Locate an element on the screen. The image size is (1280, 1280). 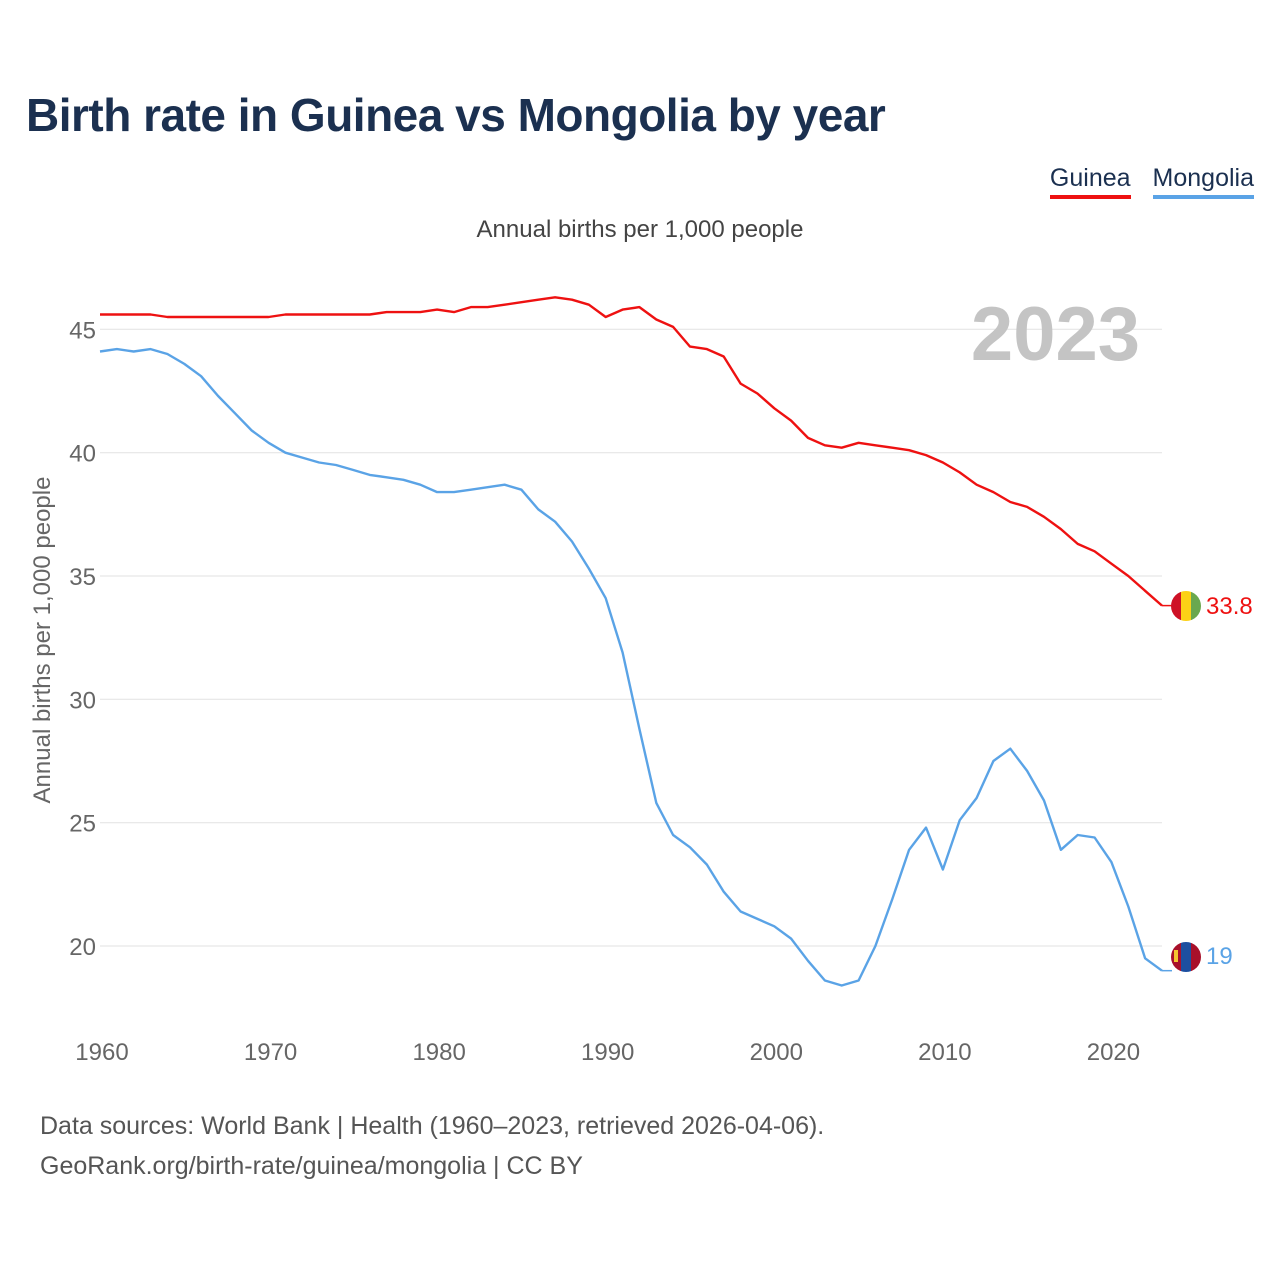
legend-item-mongolia: Mongolia is located at coordinates (1203, 181).